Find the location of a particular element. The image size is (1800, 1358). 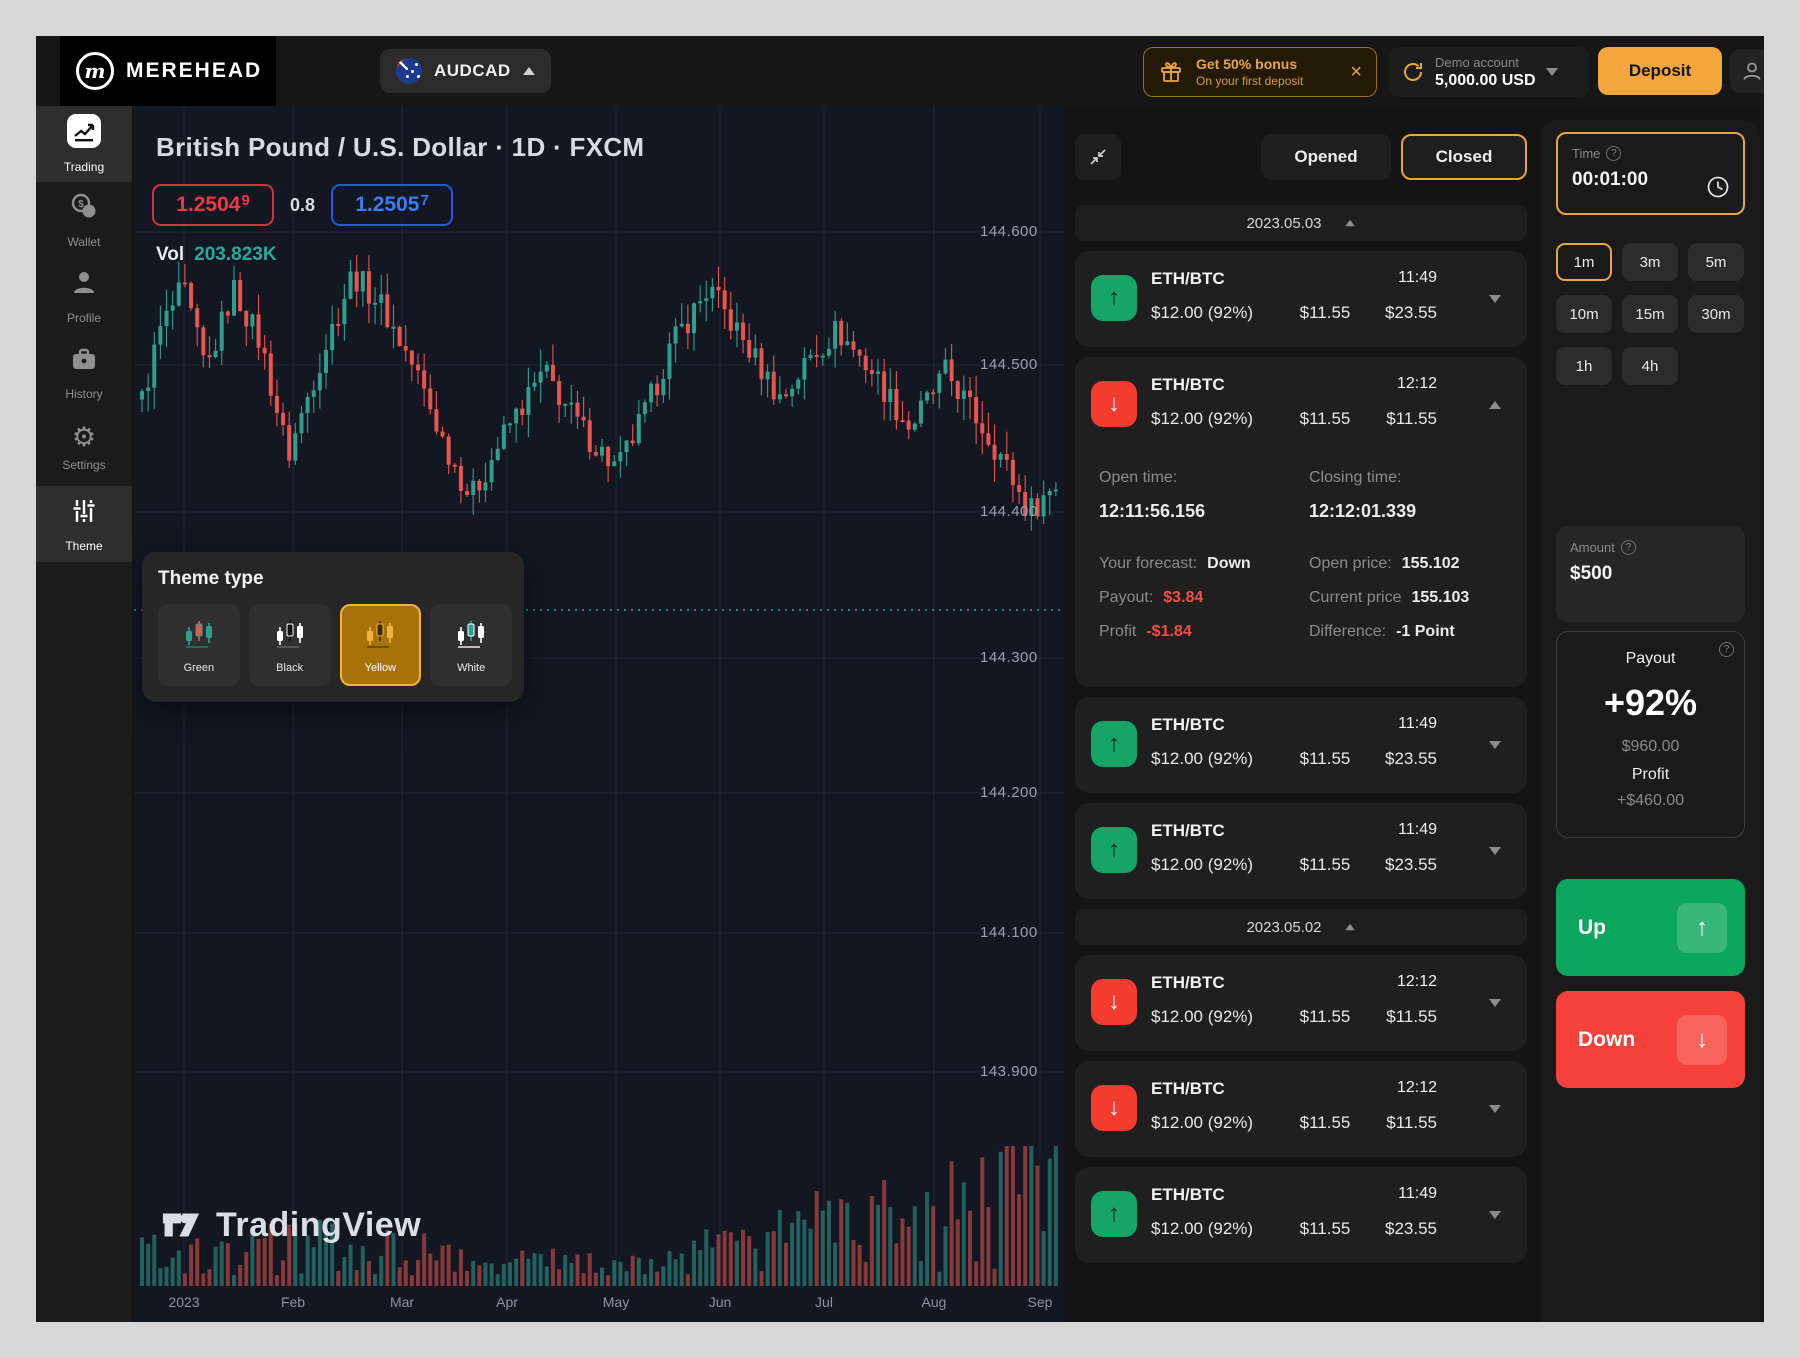

time-axis-label: Jun is located at coordinates (720, 1302).